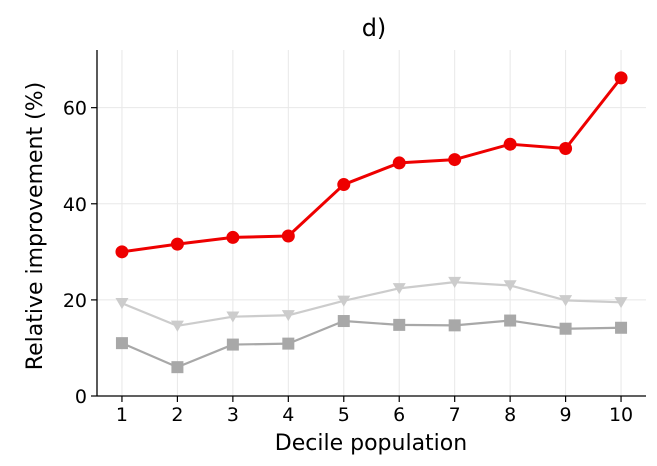 The image size is (657, 466). What do you see at coordinates (566, 415) in the screenshot?
I see `x-tick-label: 9` at bounding box center [566, 415].